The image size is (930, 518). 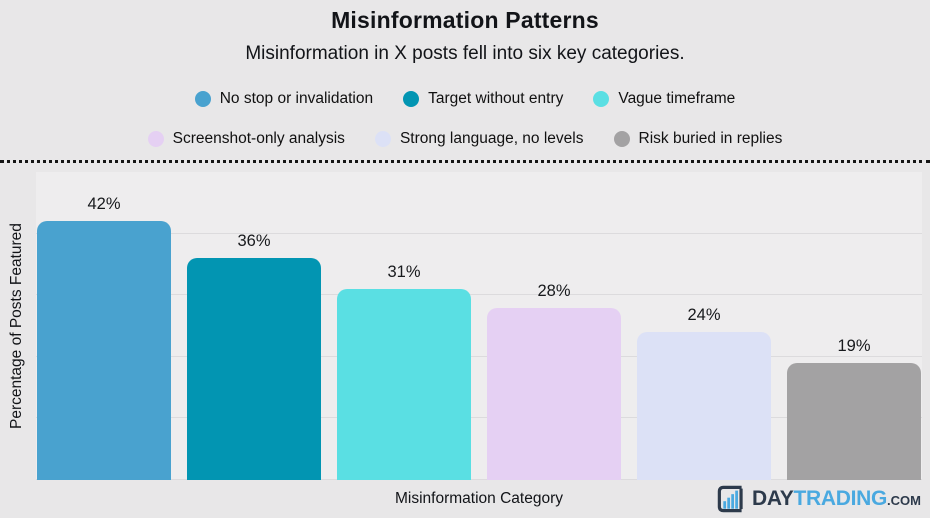 I want to click on legend-item: No stop or invalidation, so click(x=284, y=99).